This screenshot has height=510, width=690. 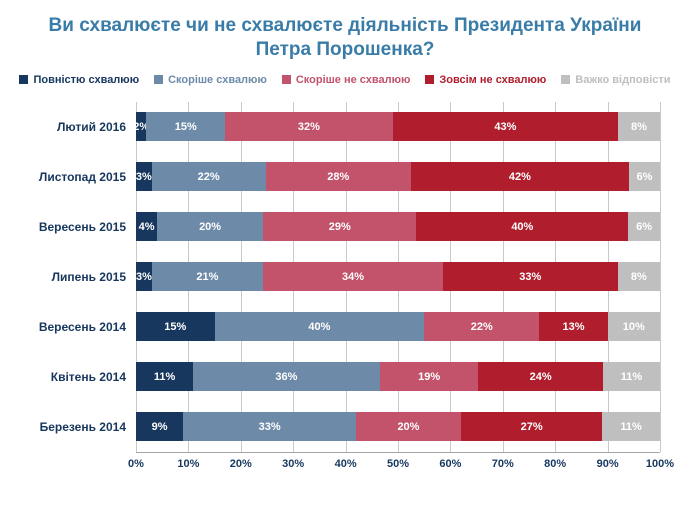 What do you see at coordinates (86, 79) in the screenshot?
I see `legend-label: Повністю схвалюю` at bounding box center [86, 79].